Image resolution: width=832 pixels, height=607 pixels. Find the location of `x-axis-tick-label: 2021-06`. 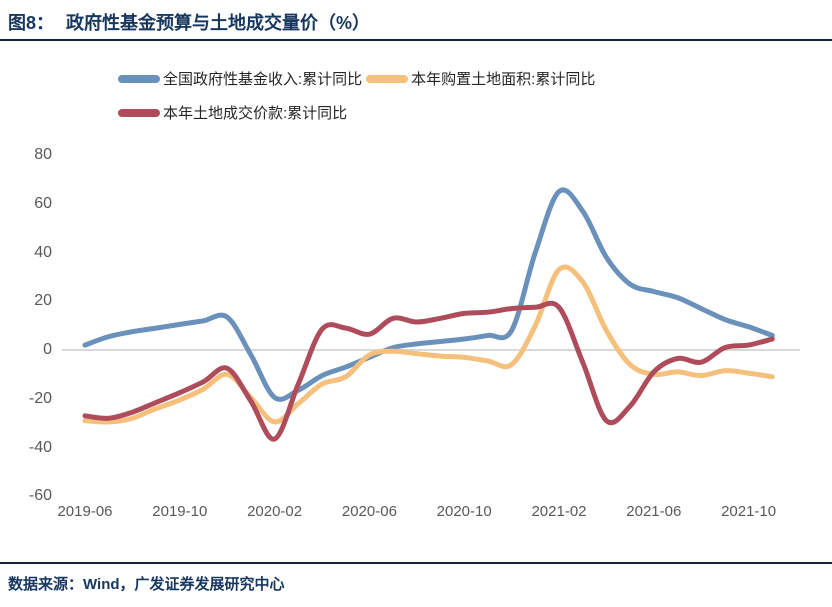

x-axis-tick-label: 2021-06 is located at coordinates (654, 511).